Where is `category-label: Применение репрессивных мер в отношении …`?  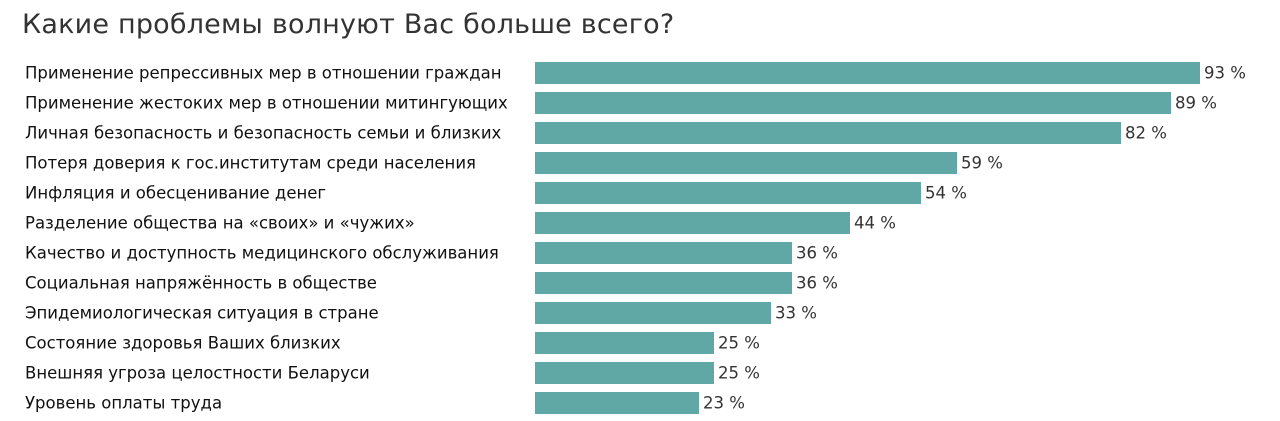
category-label: Применение репрессивных мер в отношении … is located at coordinates (263, 73).